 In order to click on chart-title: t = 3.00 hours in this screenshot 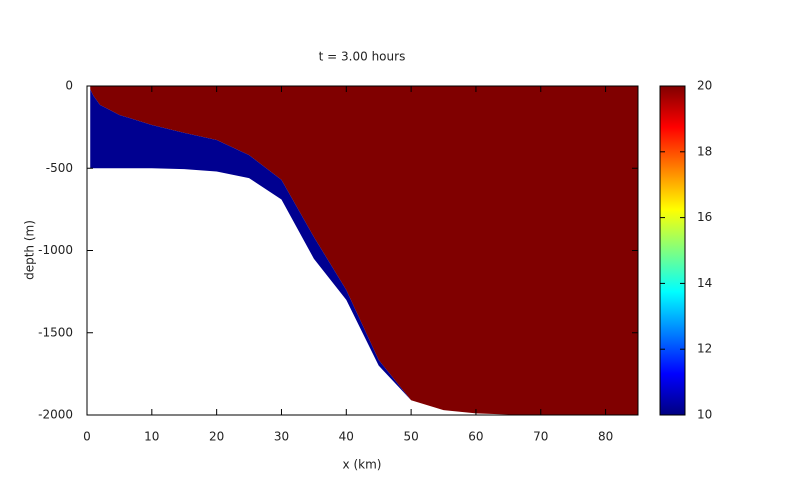, I will do `click(362, 57)`.